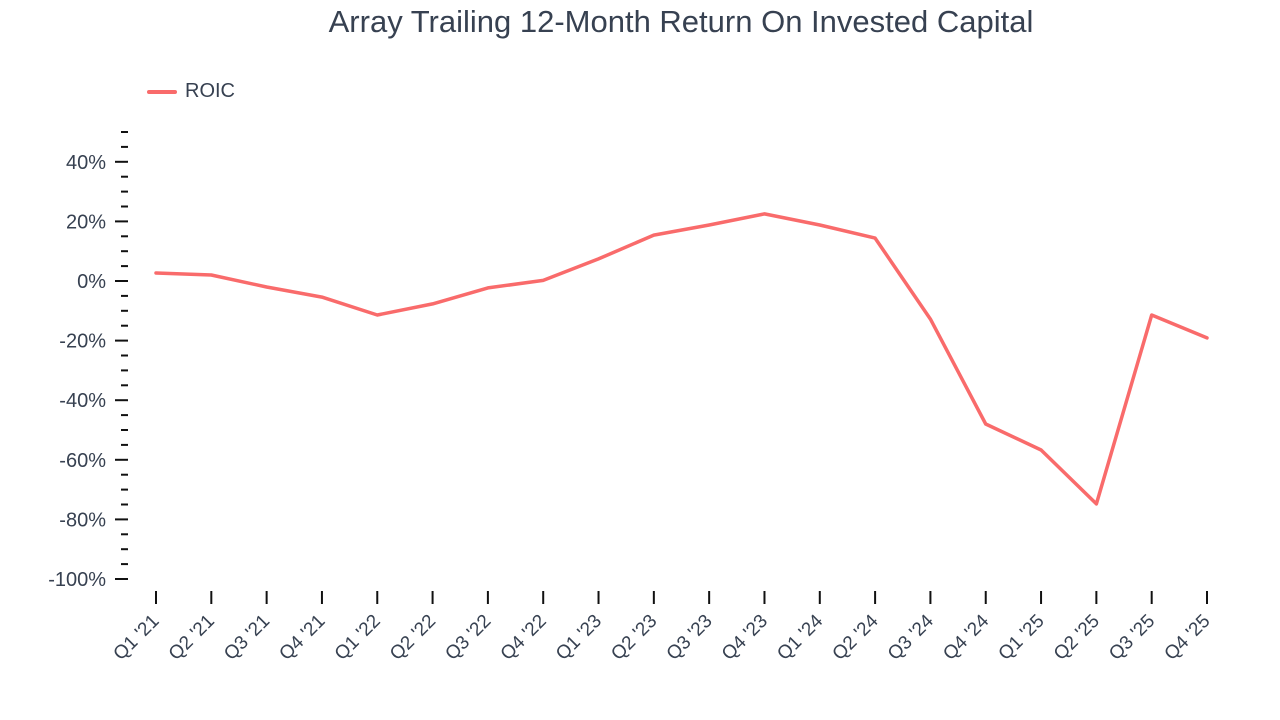  I want to click on x-tick-label: Q4 '25, so click(1188, 638).